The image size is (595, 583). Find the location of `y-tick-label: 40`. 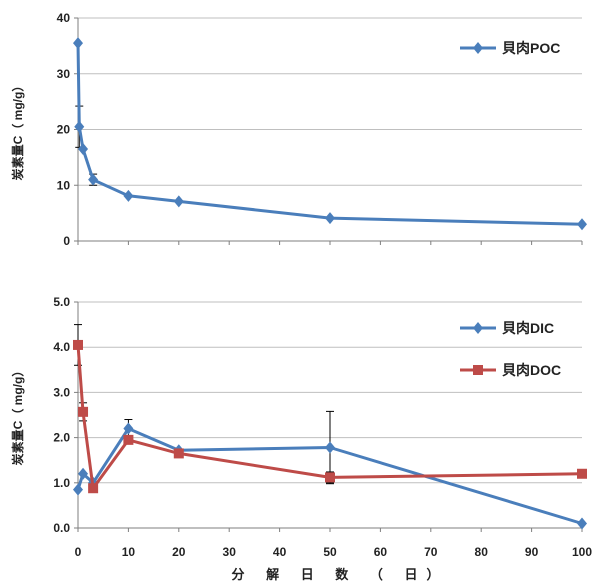

y-tick-label: 40 is located at coordinates (64, 18).